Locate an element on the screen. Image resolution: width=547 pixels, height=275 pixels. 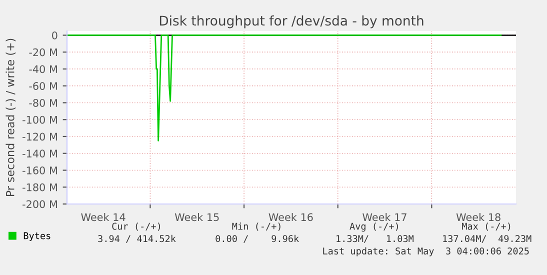
y-tick-label: -180 M is located at coordinates (39, 187).